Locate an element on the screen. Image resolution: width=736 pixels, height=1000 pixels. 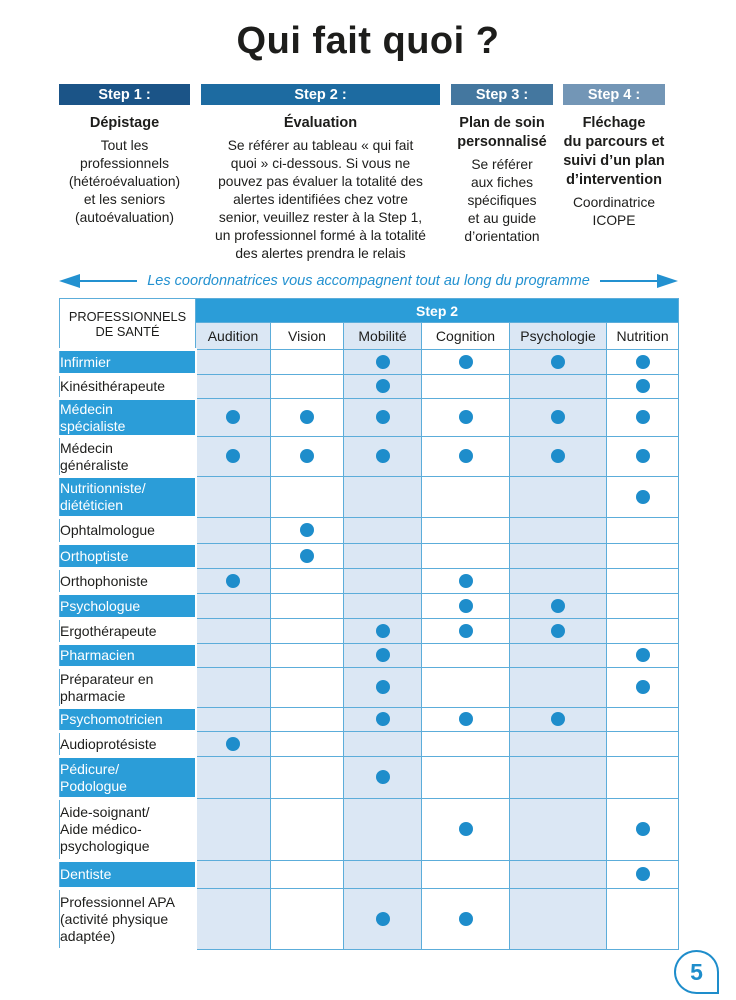
banner-line-right is located at coordinates (628, 281).